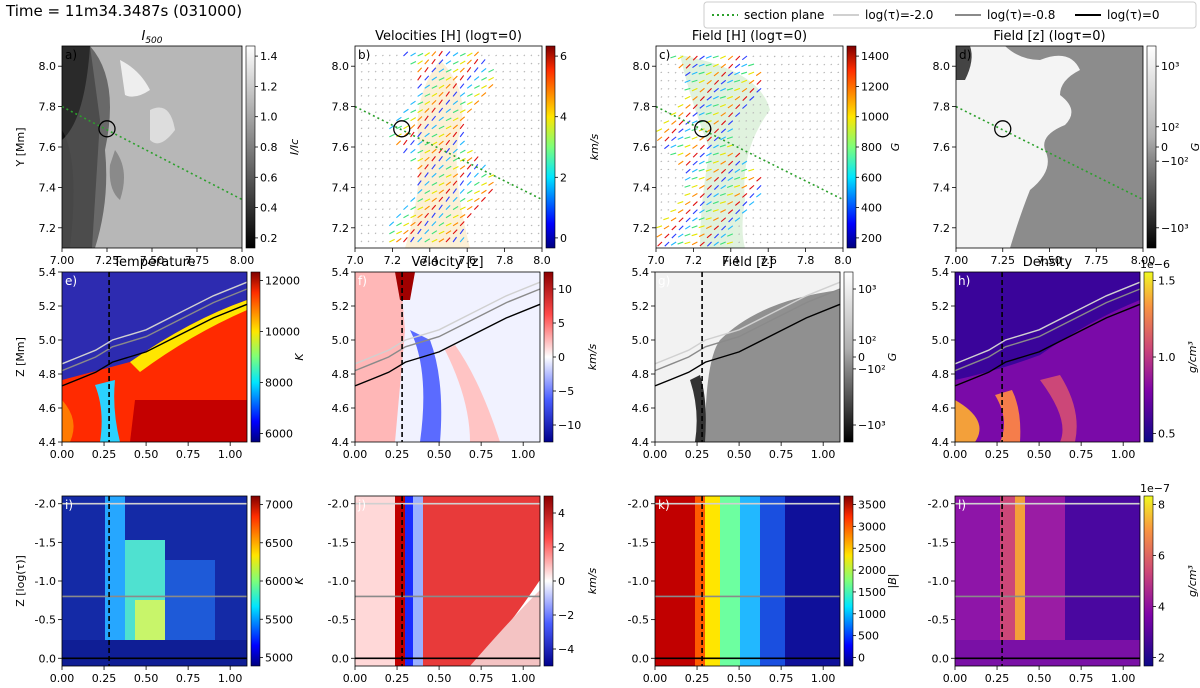 This screenshot has height=688, width=1200. Describe the element at coordinates (542, 260) in the screenshot. I see `x-tick-label-b: 8.0` at that location.